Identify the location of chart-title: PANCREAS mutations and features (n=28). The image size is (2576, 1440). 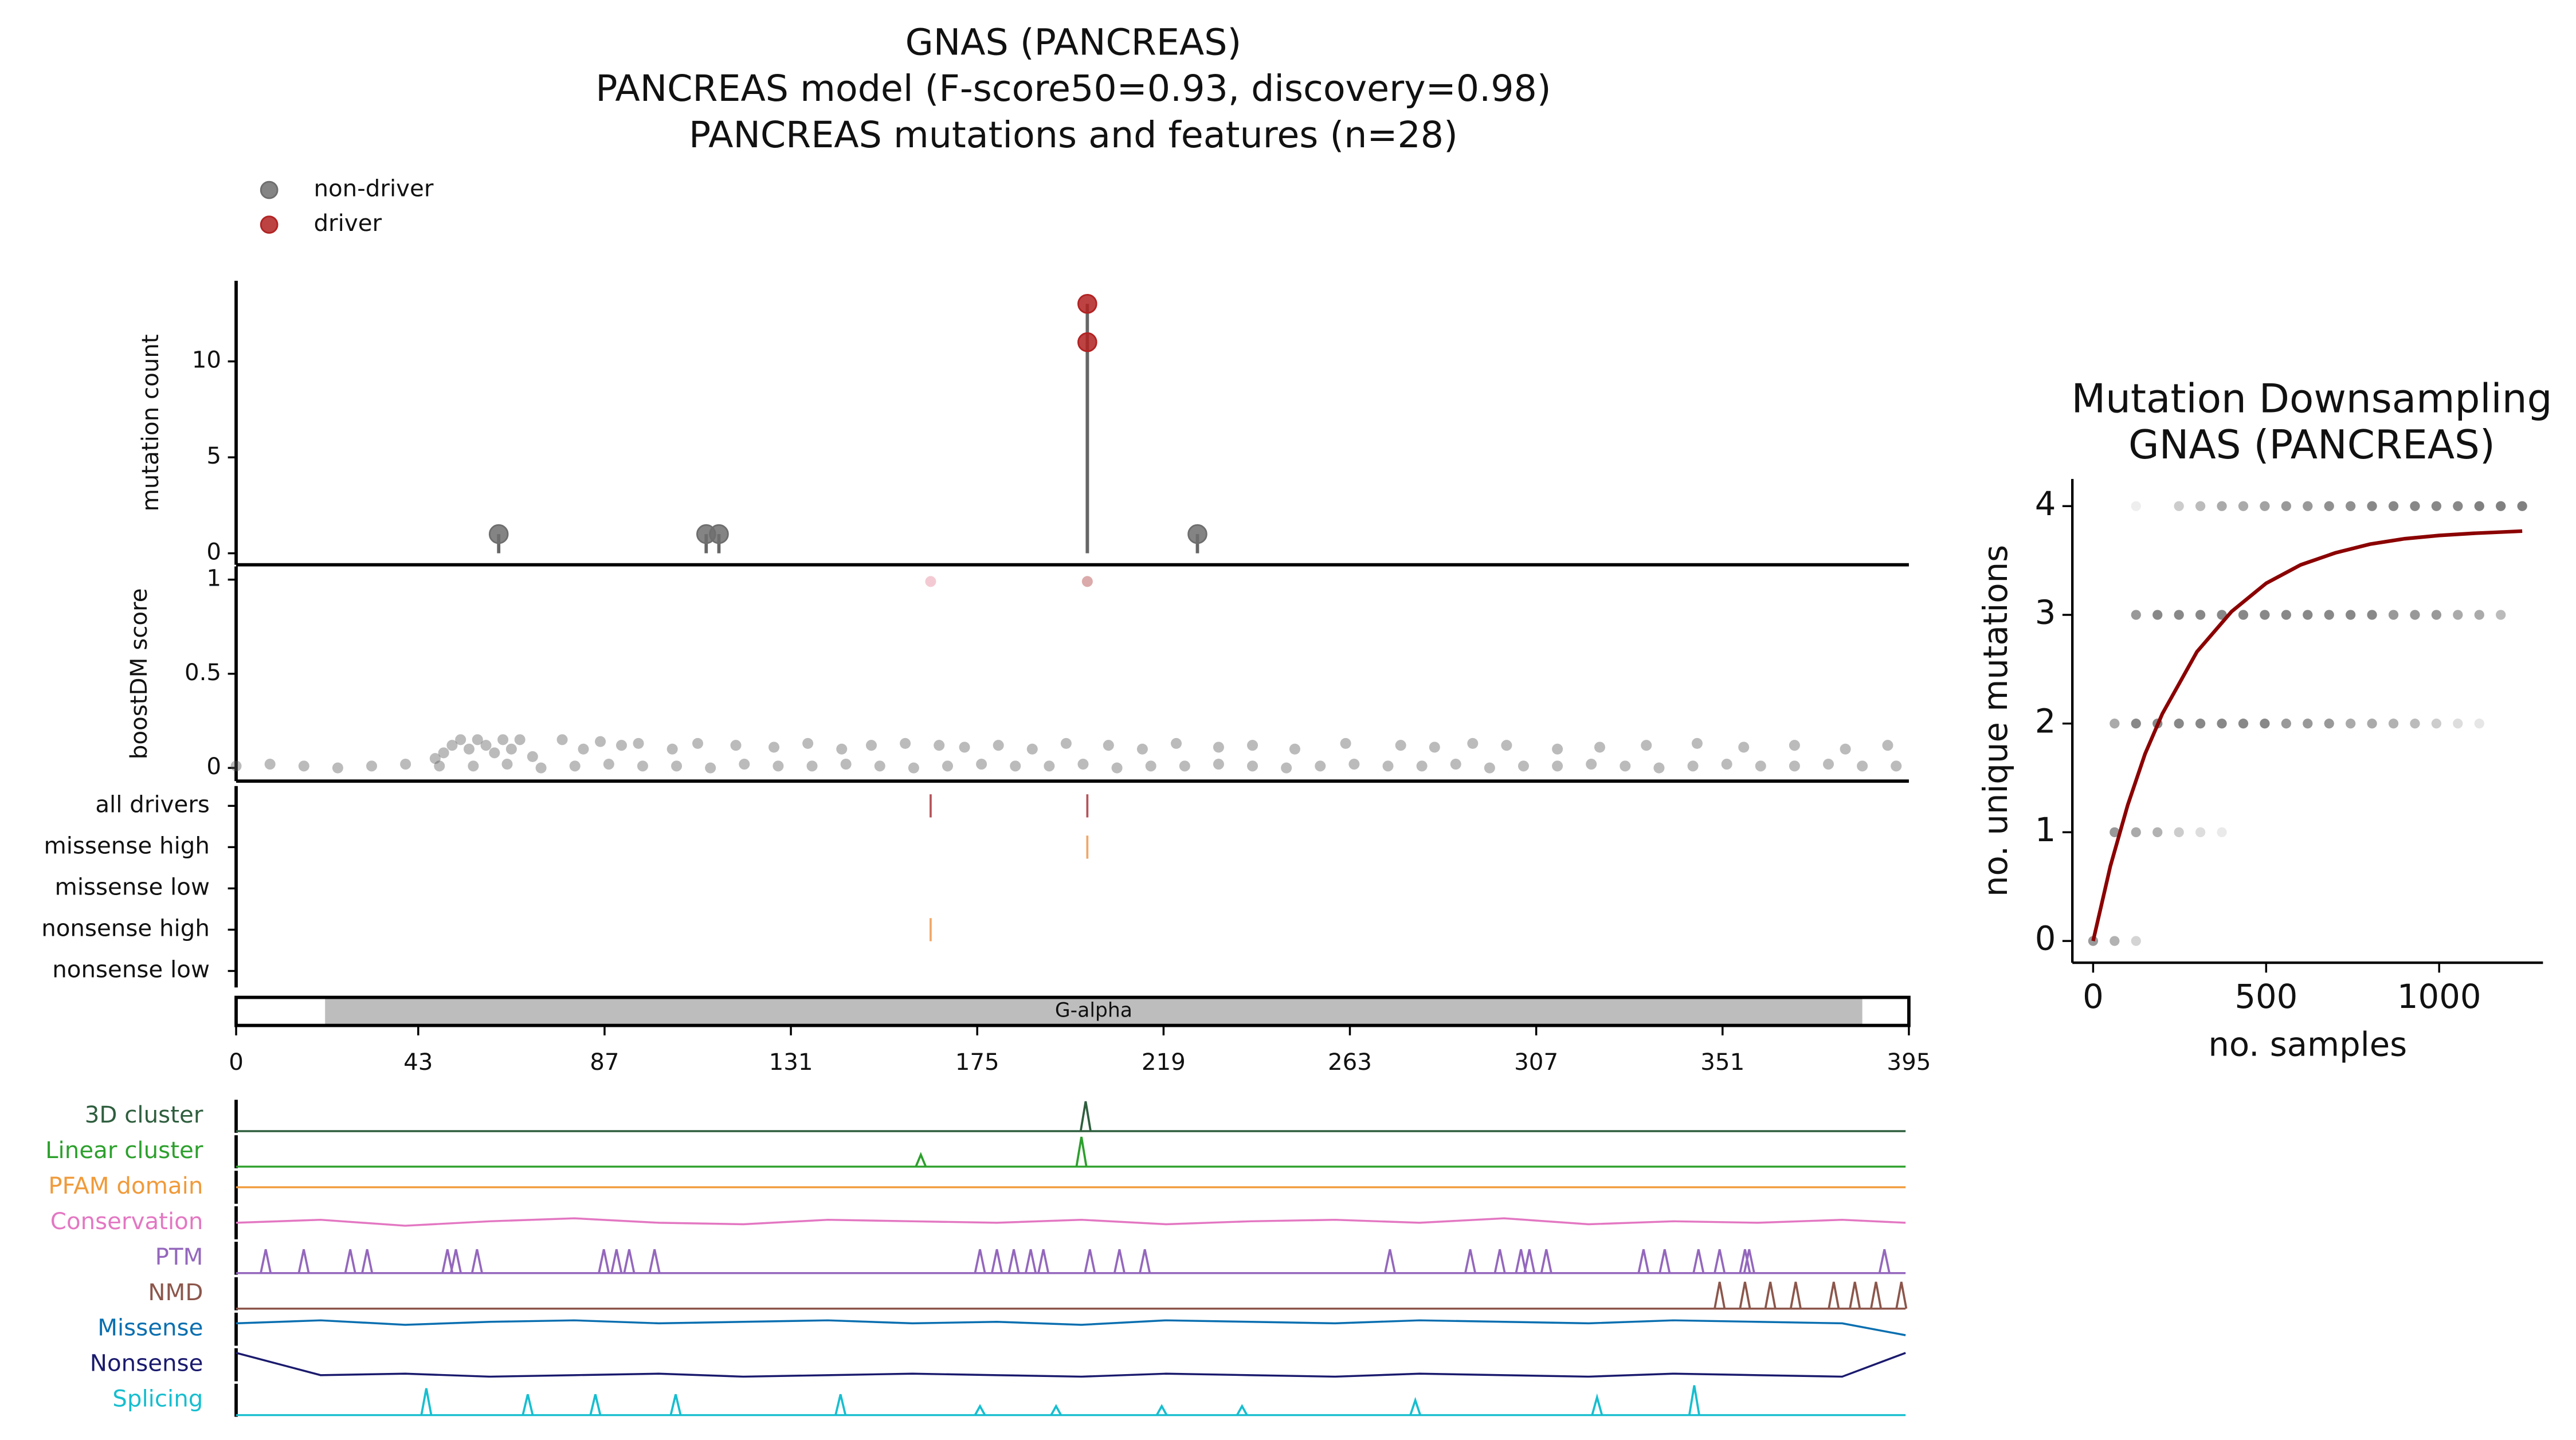
(1073, 134).